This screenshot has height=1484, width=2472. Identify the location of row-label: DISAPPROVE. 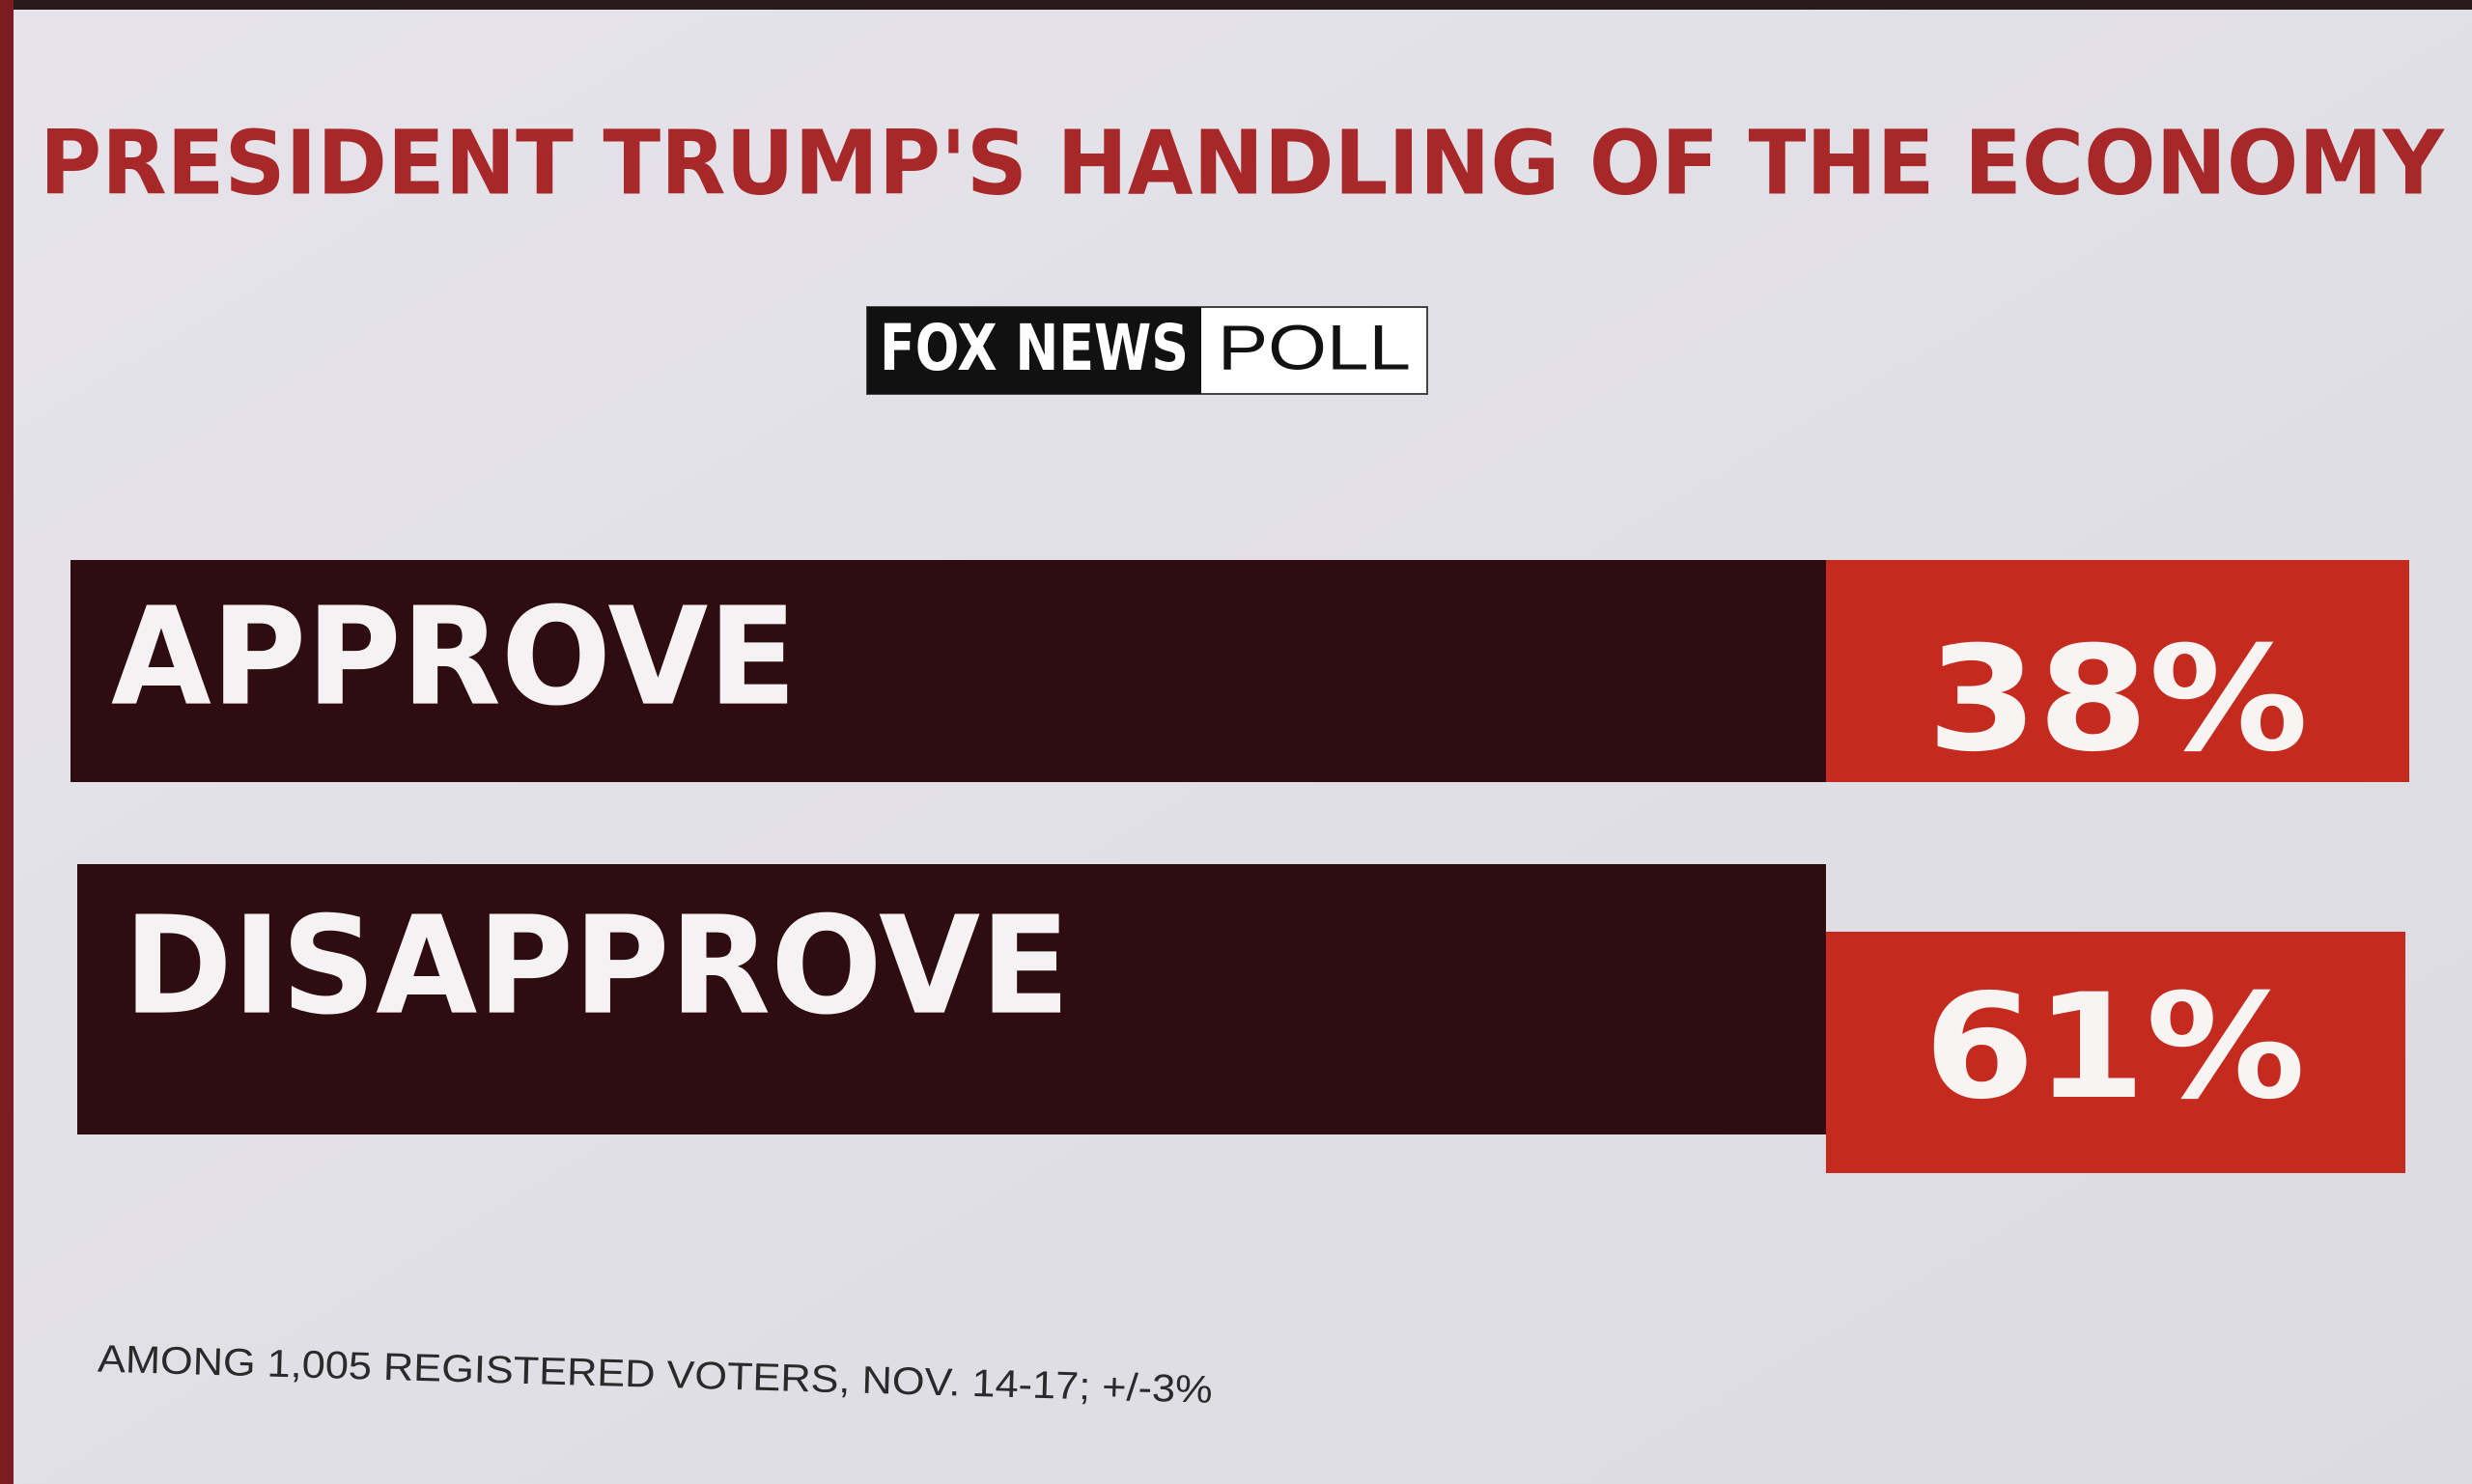
(597, 967).